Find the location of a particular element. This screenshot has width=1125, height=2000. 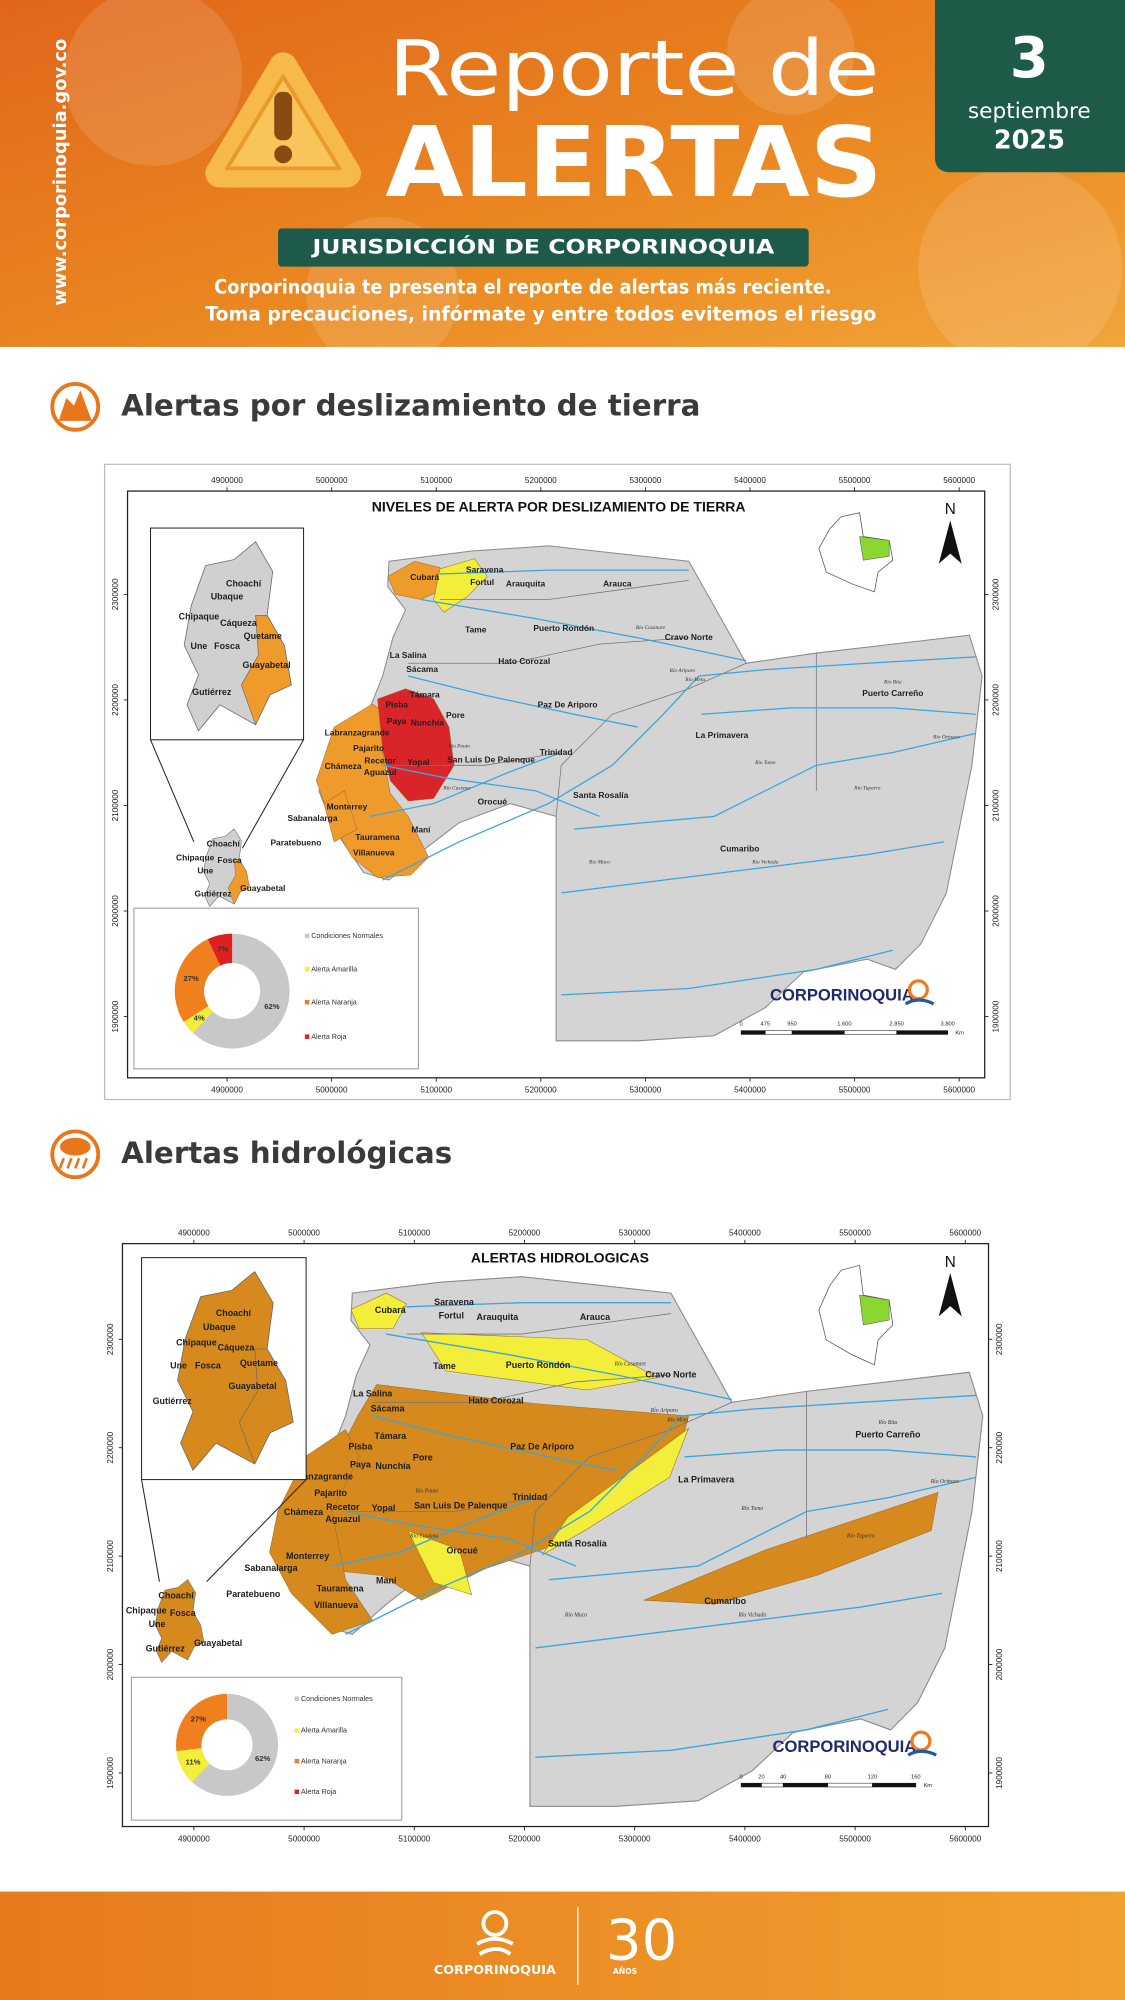

river-label: Río Meta is located at coordinates (677, 1420).